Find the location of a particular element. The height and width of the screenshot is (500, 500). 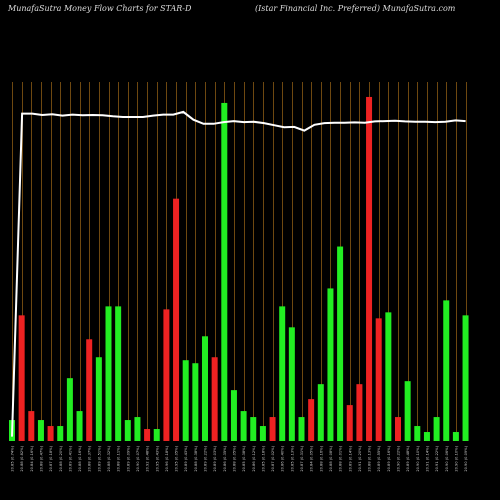

x-tick-label: 20.86 (0.12%) is located at coordinates (254, 458).